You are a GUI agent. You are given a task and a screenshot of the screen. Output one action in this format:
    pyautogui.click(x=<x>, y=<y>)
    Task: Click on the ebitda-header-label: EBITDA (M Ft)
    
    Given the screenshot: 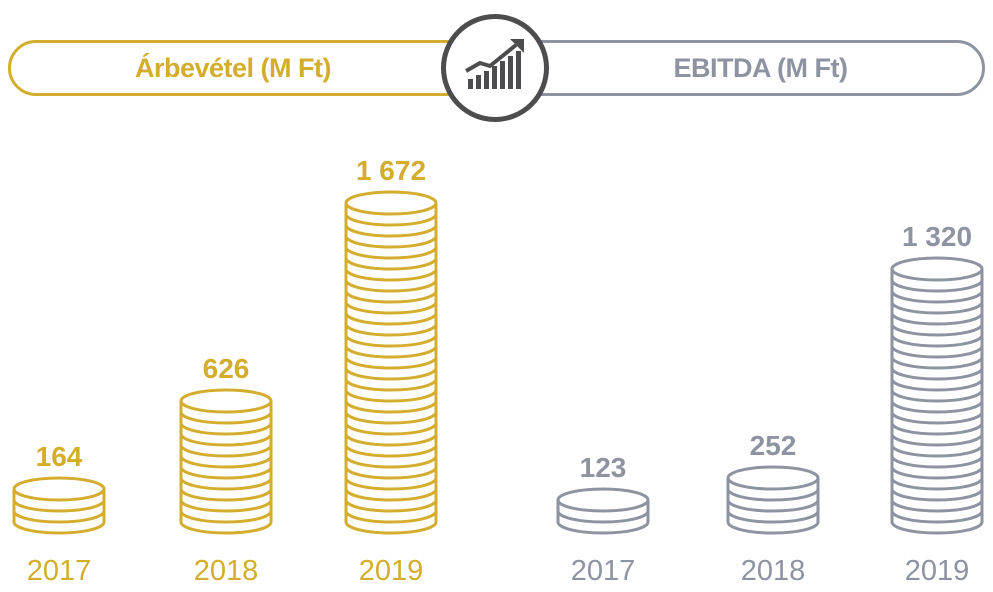 What is the action you would take?
    pyautogui.click(x=760, y=67)
    